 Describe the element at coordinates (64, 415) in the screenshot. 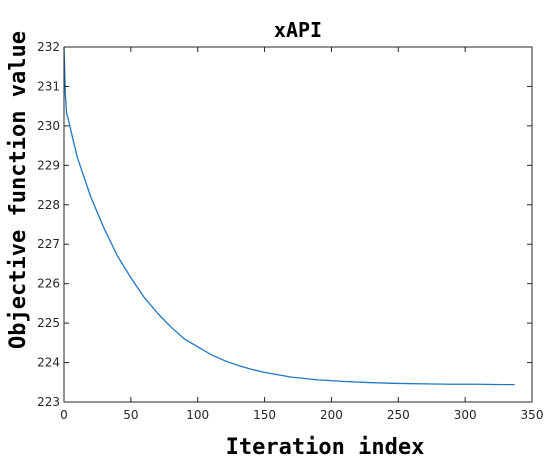

I see `x-tick-label: 0` at that location.